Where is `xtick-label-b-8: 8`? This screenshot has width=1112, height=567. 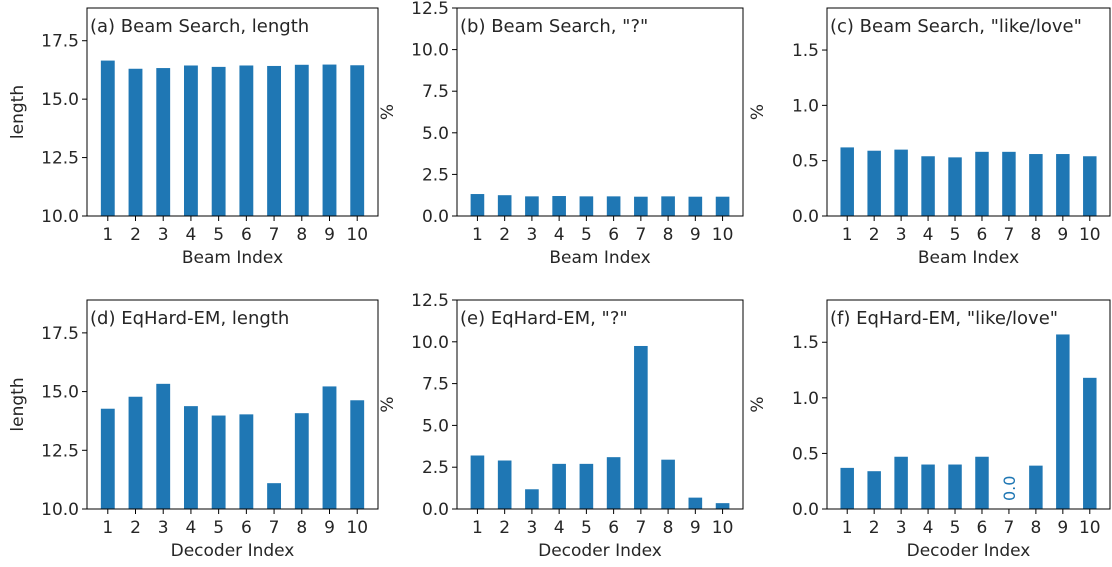
xtick-label-b-8: 8 is located at coordinates (668, 235).